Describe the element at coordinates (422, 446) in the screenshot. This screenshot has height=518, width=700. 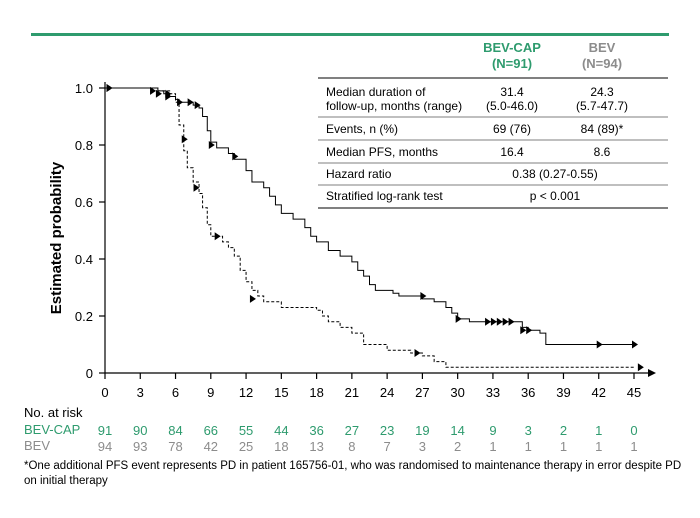
I see `at-risk-bev-value: 3` at that location.